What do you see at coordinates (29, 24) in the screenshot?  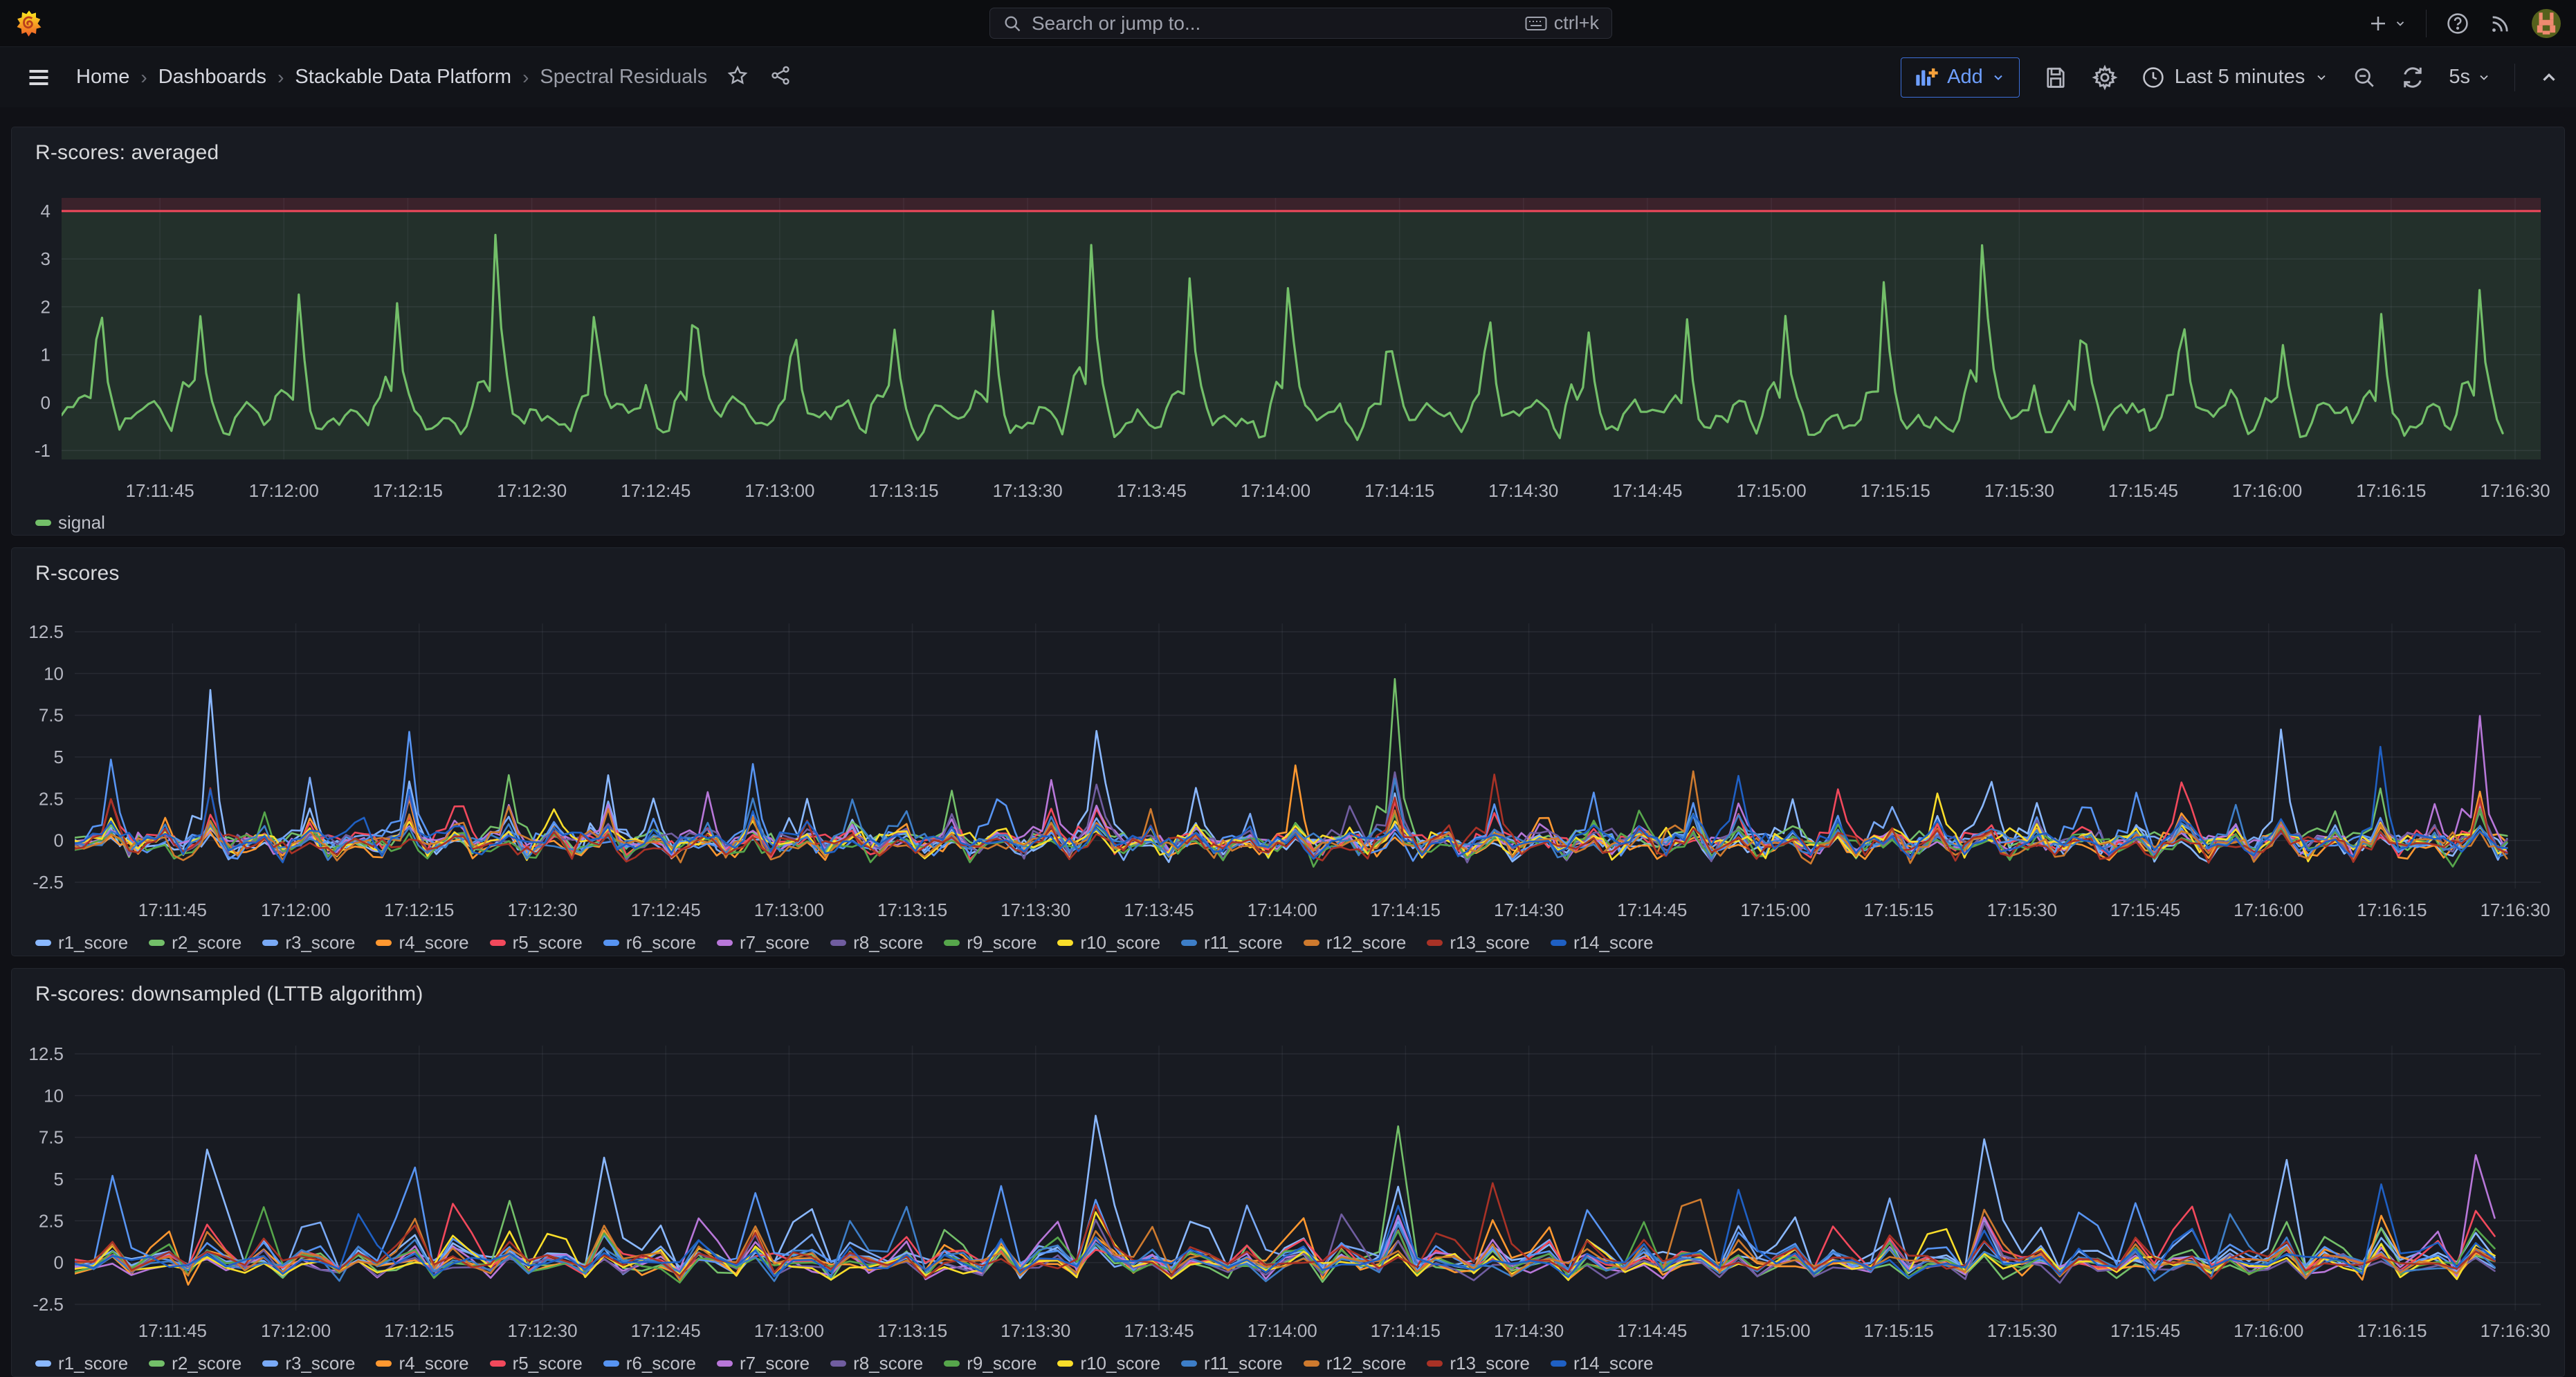 I see `grafana-logo` at bounding box center [29, 24].